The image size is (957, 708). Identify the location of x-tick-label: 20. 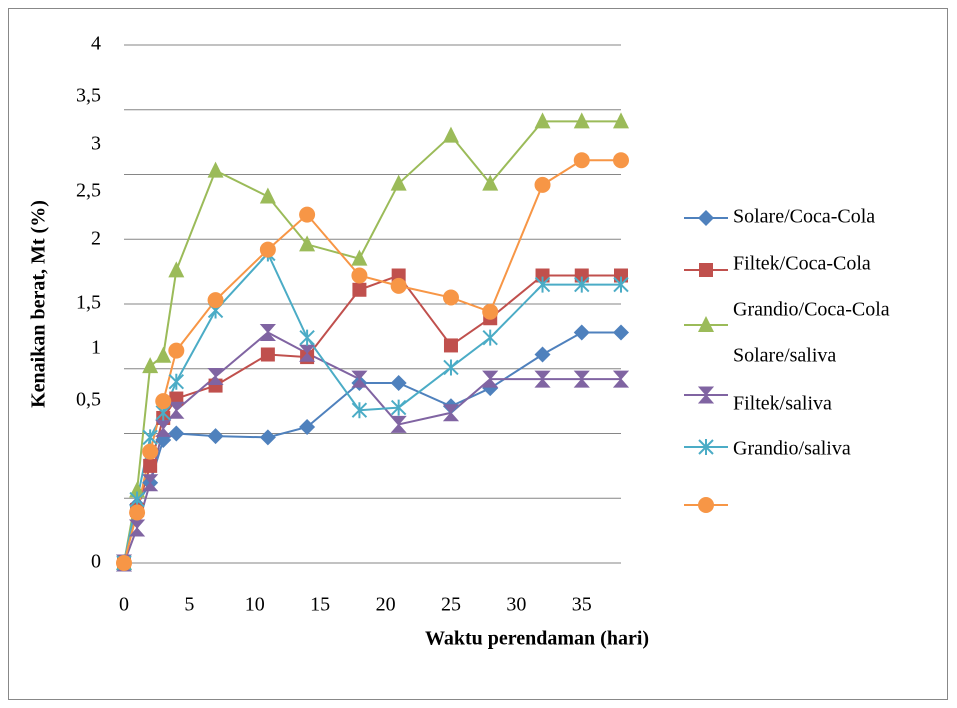
(386, 605).